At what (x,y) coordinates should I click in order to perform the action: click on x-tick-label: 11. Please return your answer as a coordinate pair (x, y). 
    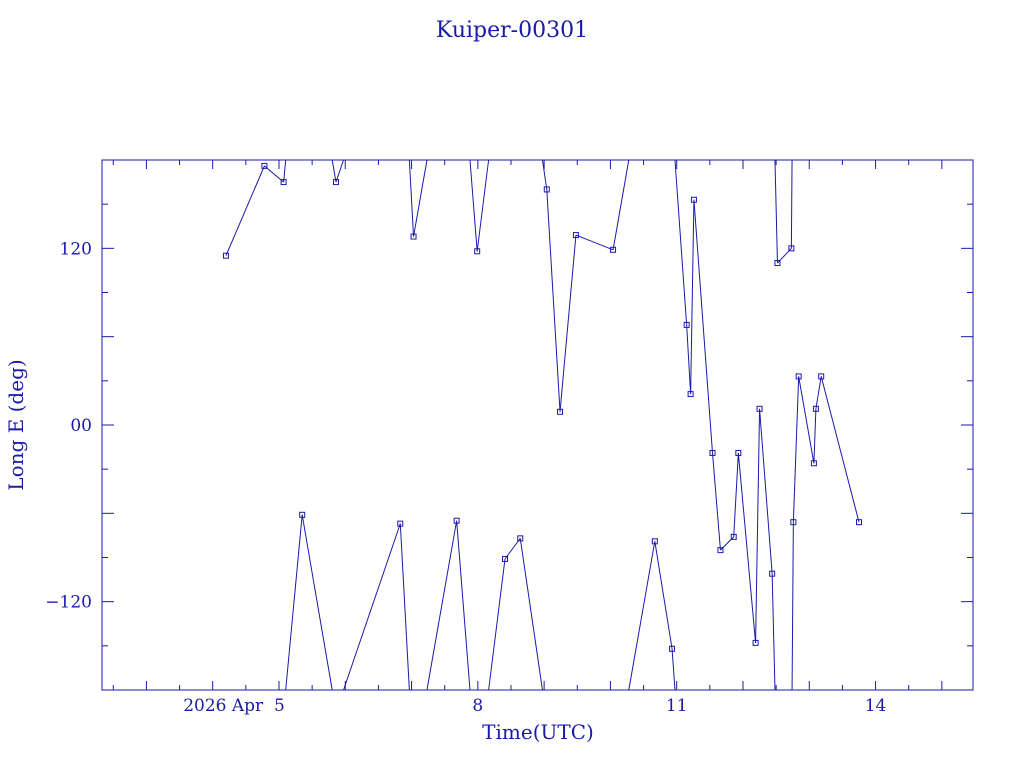
    Looking at the image, I should click on (677, 706).